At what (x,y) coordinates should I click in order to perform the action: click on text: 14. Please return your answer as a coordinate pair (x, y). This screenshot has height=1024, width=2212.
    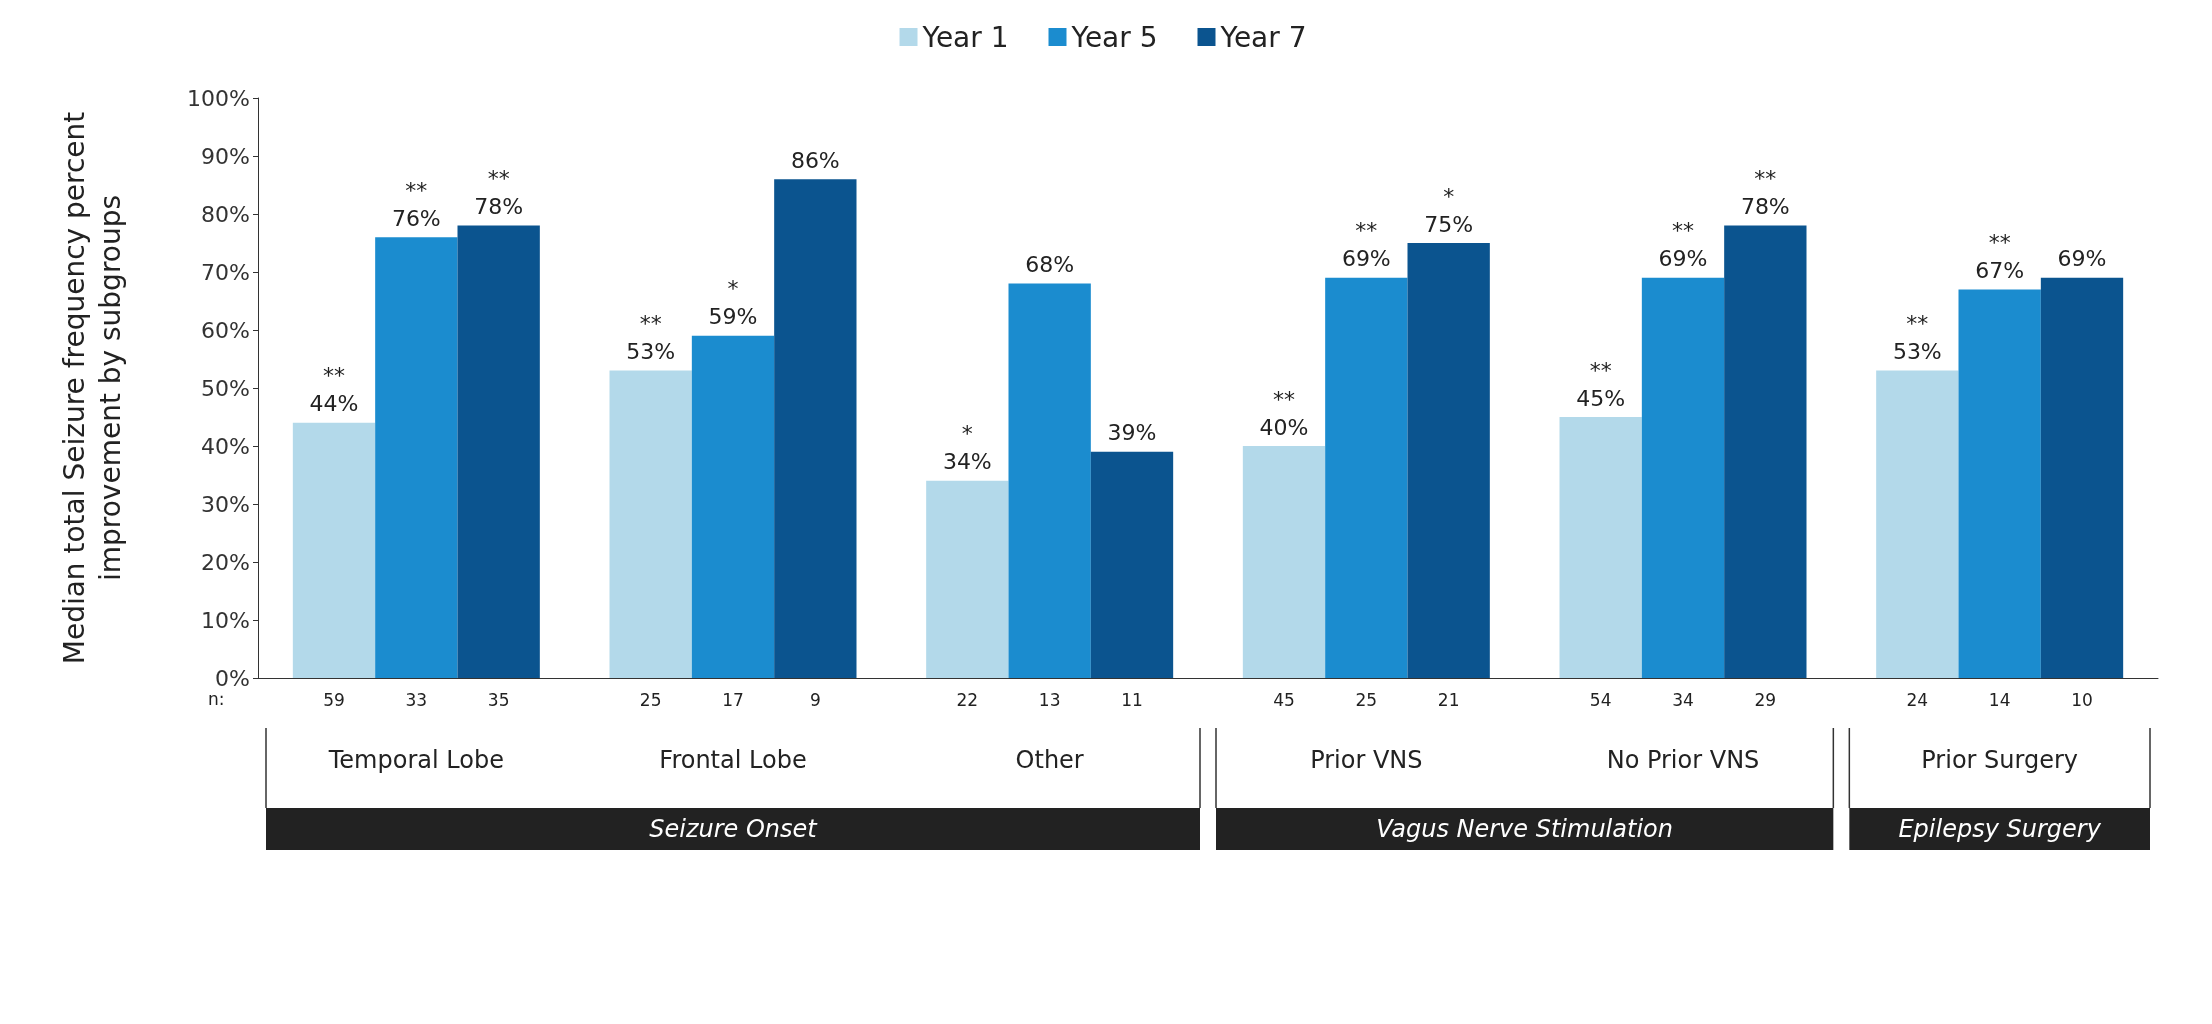
    Looking at the image, I should click on (1999, 700).